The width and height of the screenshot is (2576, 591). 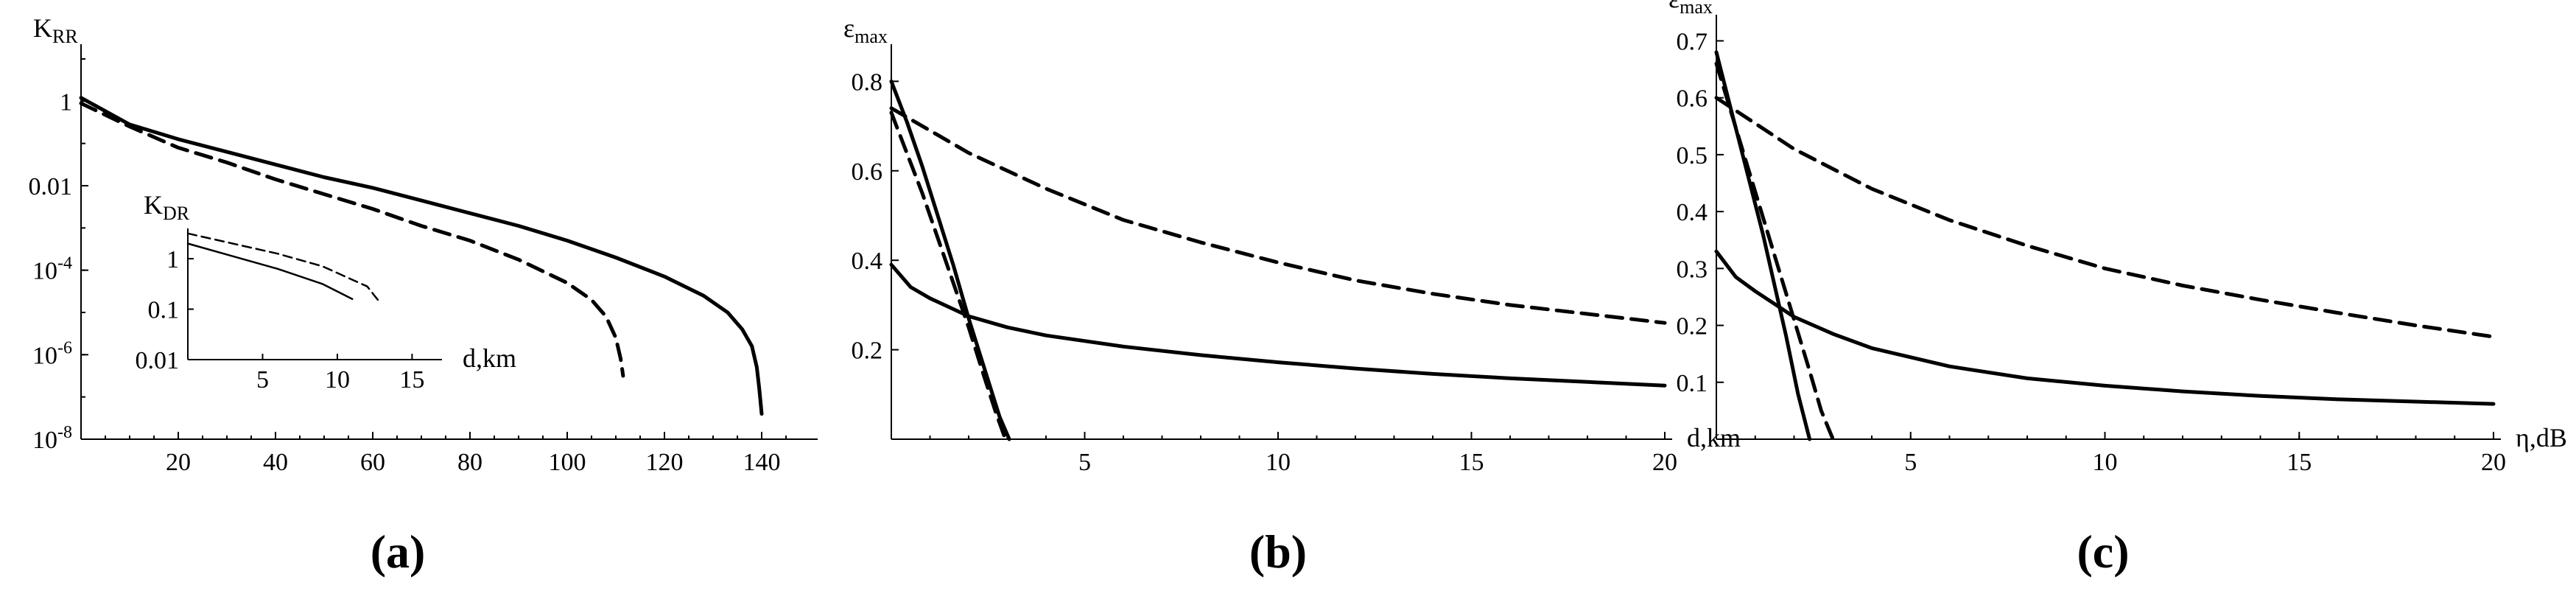 I want to click on inset-y-axis-label-subscript: DR, so click(x=176, y=213).